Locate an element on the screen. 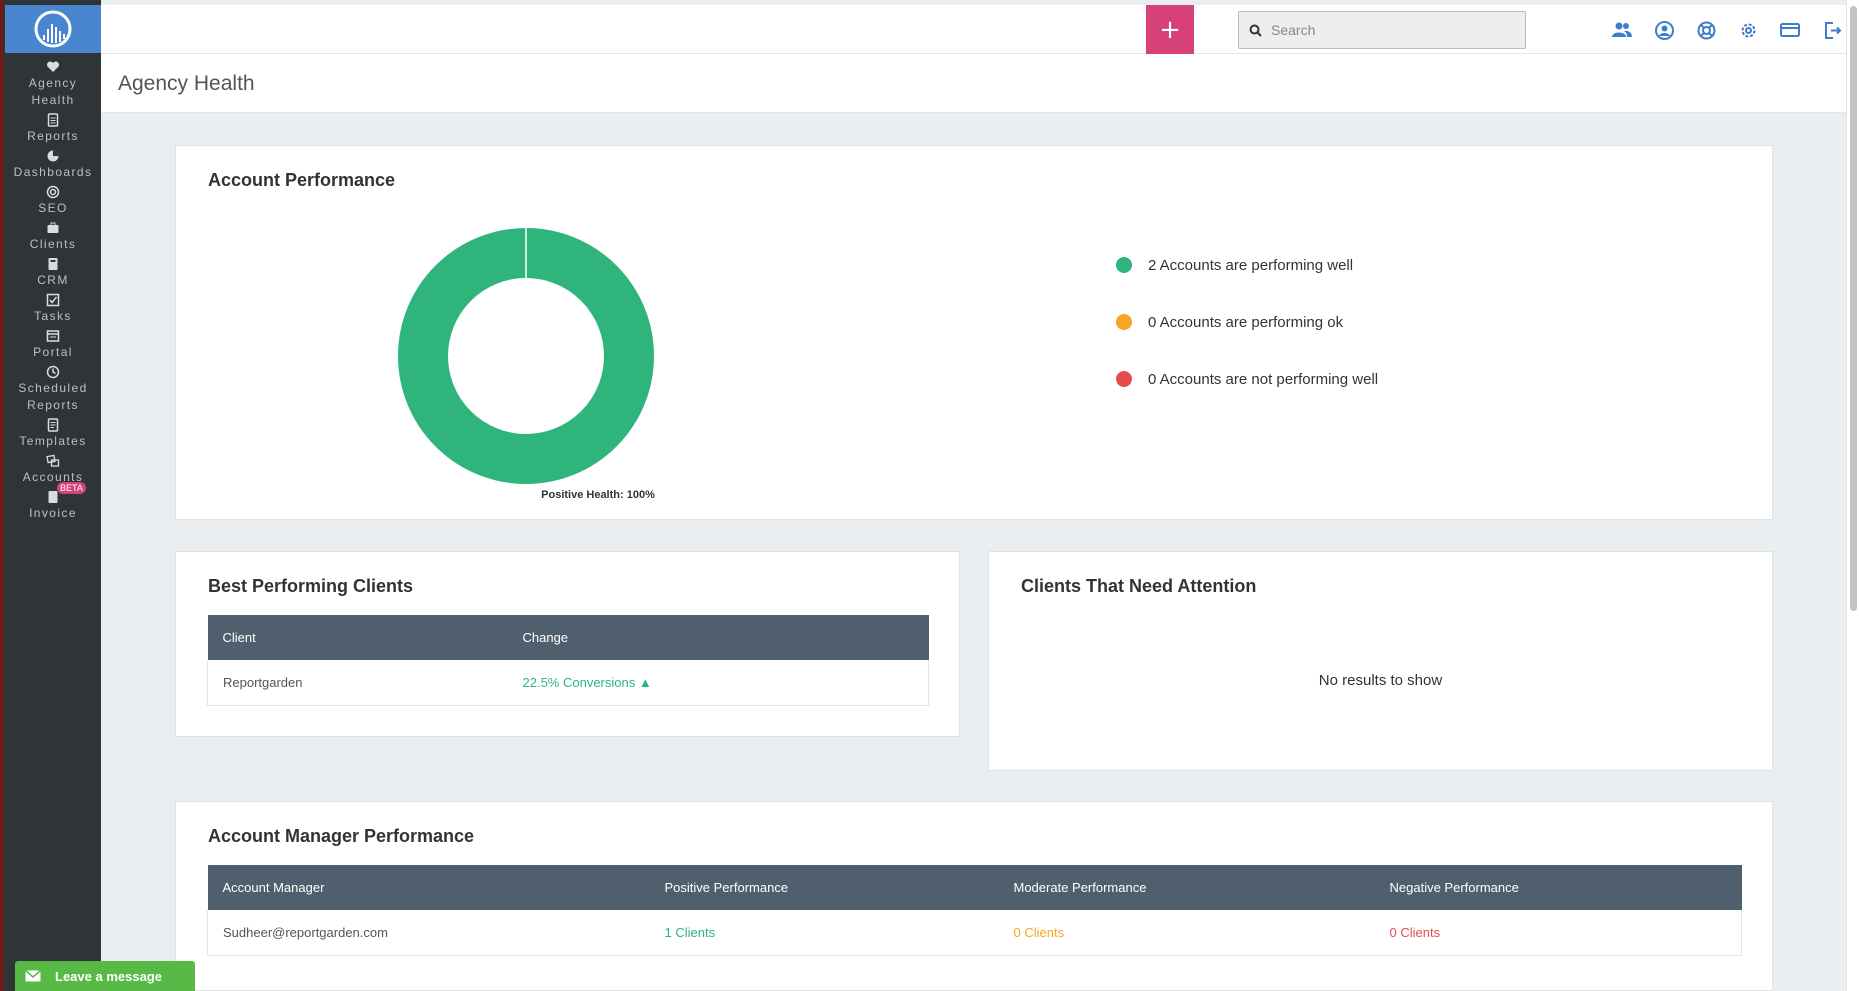 Image resolution: width=1859 pixels, height=991 pixels. sidebar-item-crm: CRM is located at coordinates (53, 273).